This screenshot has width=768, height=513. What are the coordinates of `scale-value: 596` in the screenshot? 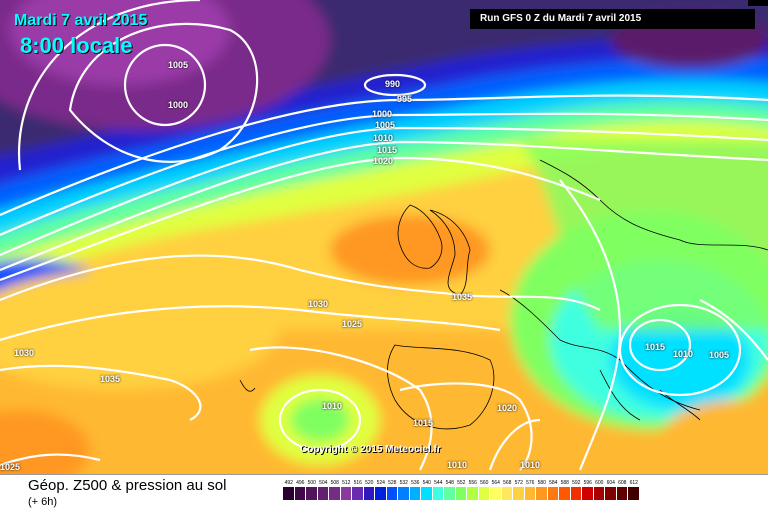 It's located at (587, 483).